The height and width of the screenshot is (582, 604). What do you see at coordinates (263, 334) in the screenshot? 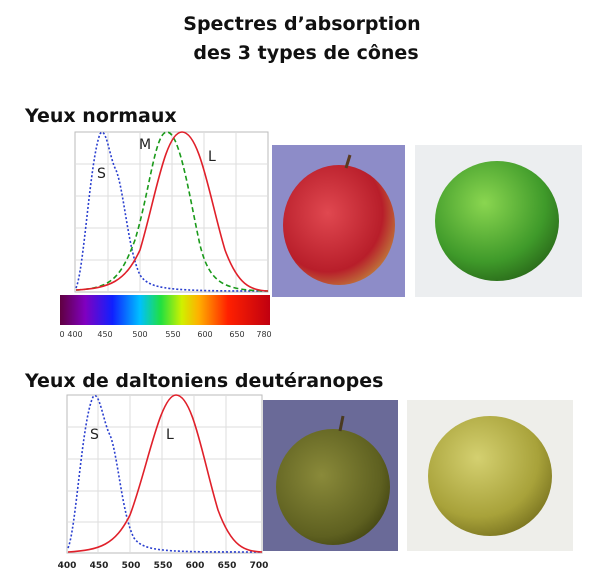
I see `axis-label: 780` at bounding box center [263, 334].